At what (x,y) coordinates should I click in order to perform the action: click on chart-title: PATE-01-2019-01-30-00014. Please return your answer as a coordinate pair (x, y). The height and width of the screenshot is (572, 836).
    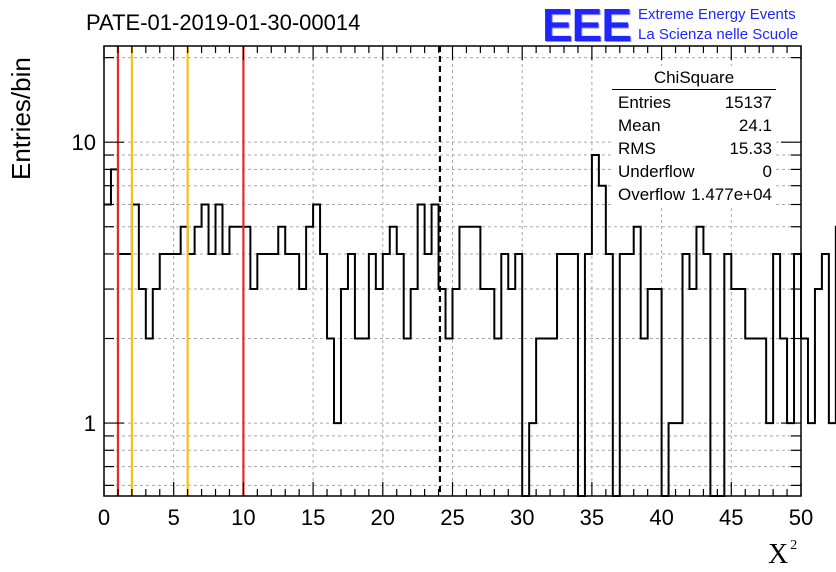
    Looking at the image, I should click on (223, 22).